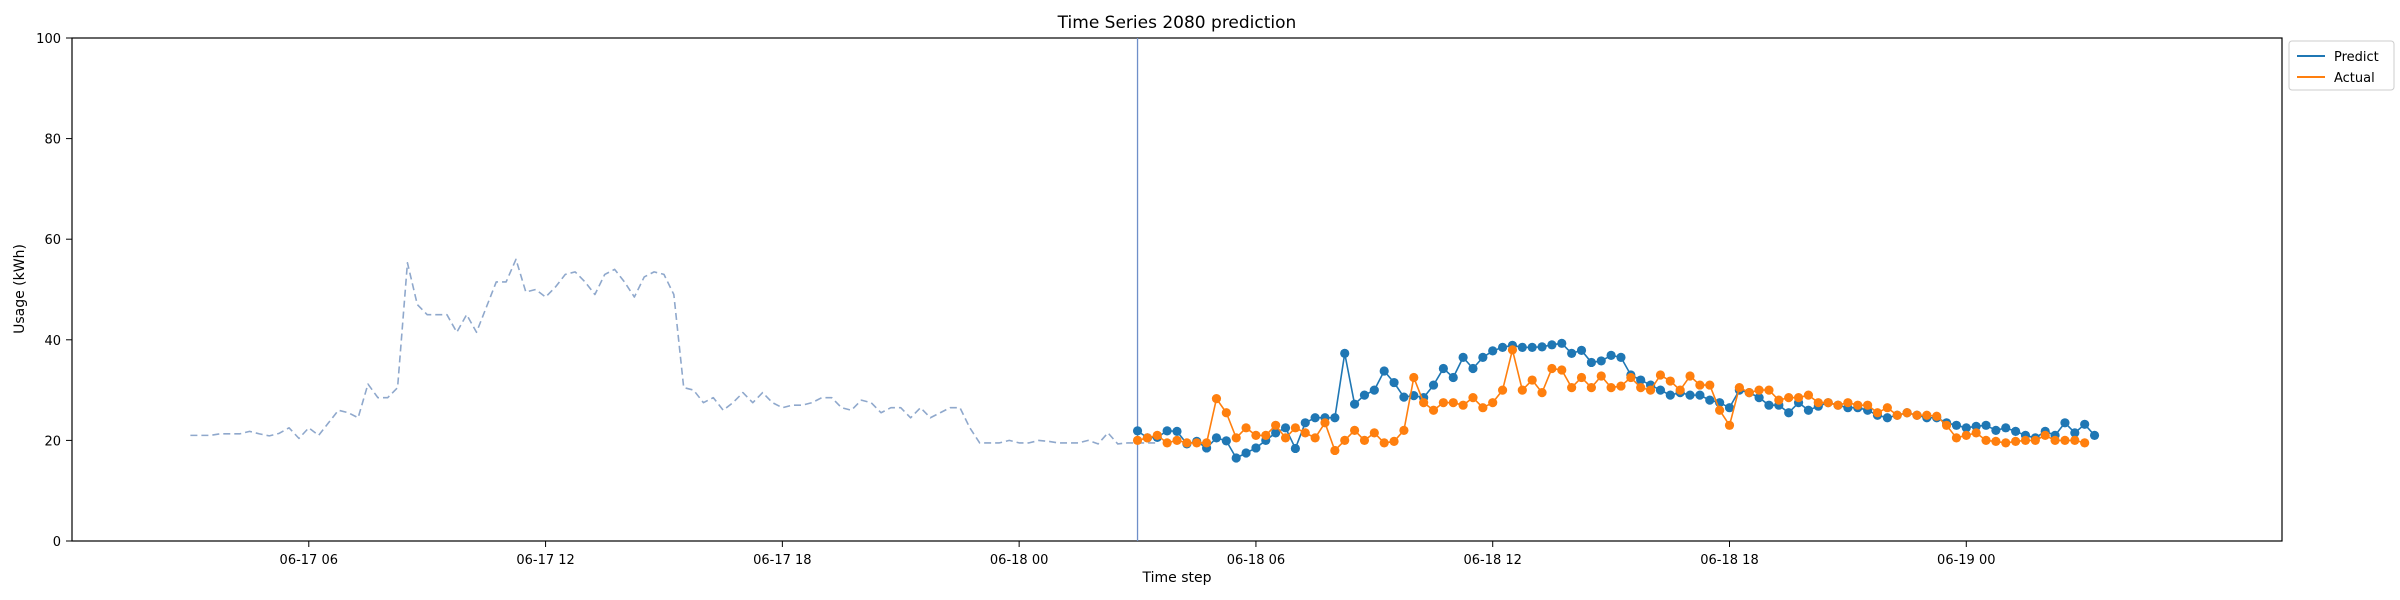  Describe the element at coordinates (2341, 65) in the screenshot. I see `legend: Predict Actual` at that location.